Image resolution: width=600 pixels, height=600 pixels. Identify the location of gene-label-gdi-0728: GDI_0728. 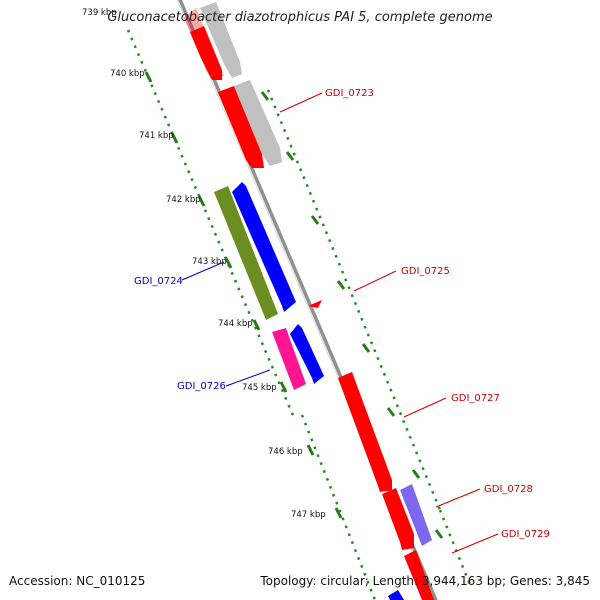
(508, 489).